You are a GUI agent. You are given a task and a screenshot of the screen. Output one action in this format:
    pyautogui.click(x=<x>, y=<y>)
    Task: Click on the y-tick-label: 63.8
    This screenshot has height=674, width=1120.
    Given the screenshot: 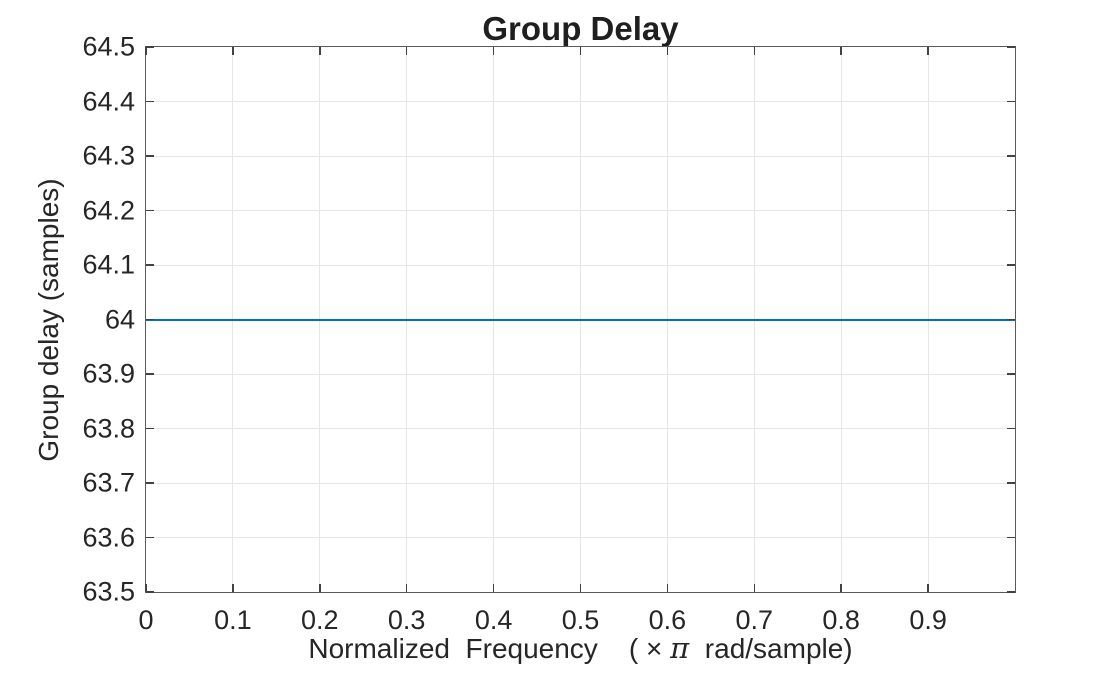 What is the action you would take?
    pyautogui.click(x=108, y=428)
    